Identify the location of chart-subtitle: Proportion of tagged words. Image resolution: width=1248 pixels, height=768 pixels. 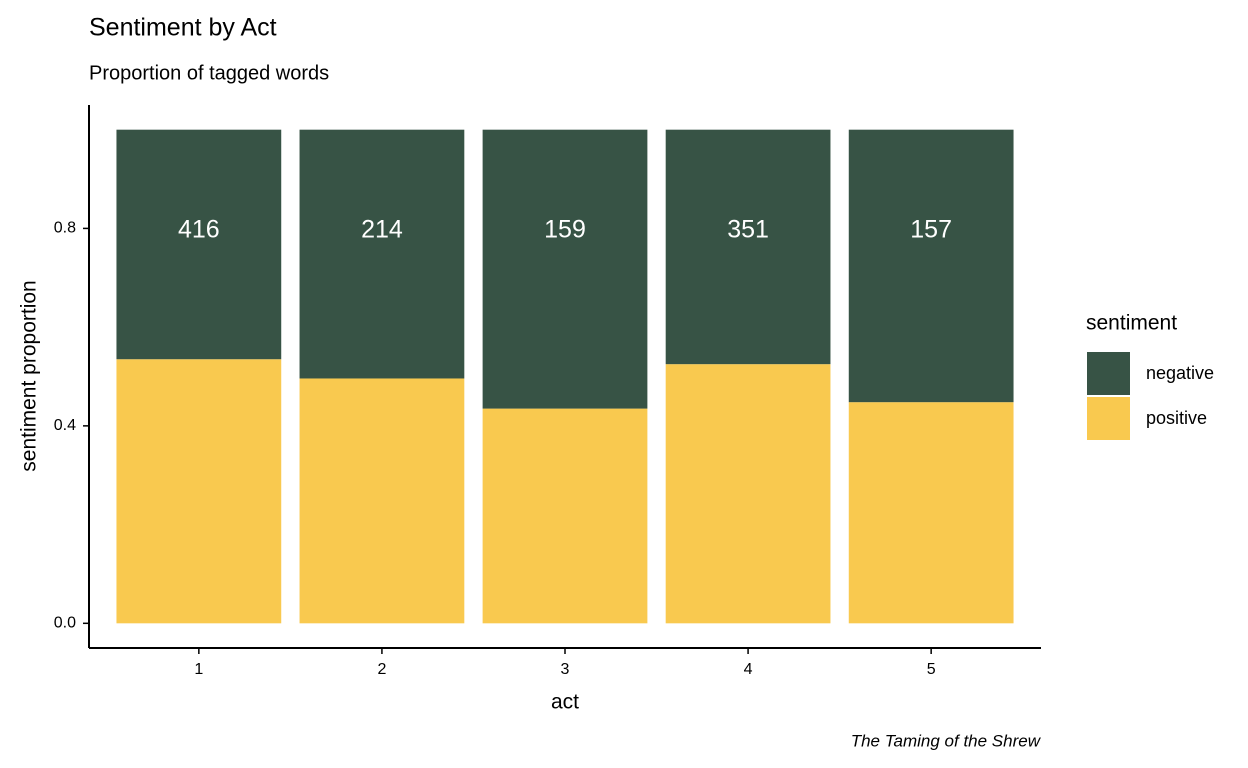
(209, 73).